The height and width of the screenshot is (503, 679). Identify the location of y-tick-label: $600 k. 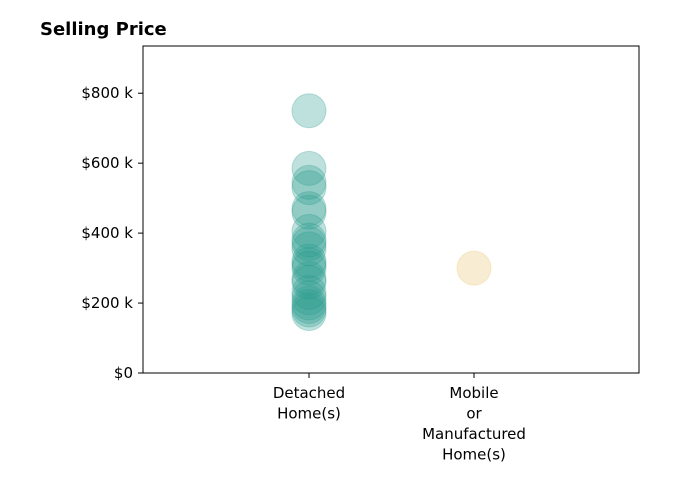
(107, 163).